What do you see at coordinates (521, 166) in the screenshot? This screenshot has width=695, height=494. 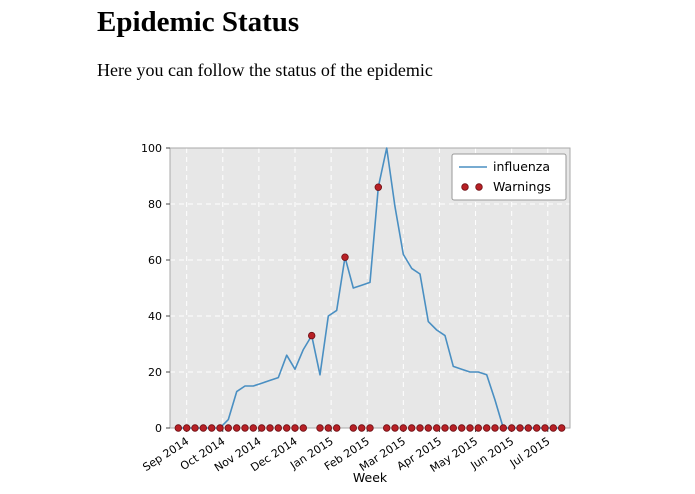 I see `legend-label-influenza: influenza` at bounding box center [521, 166].